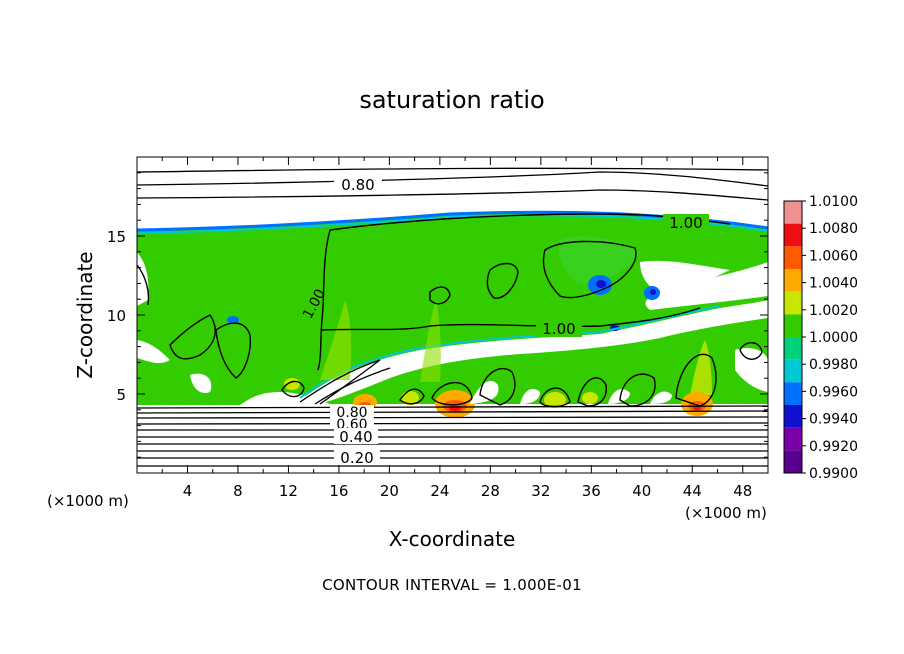  I want to click on hotspot-2-peak, so click(697, 408).